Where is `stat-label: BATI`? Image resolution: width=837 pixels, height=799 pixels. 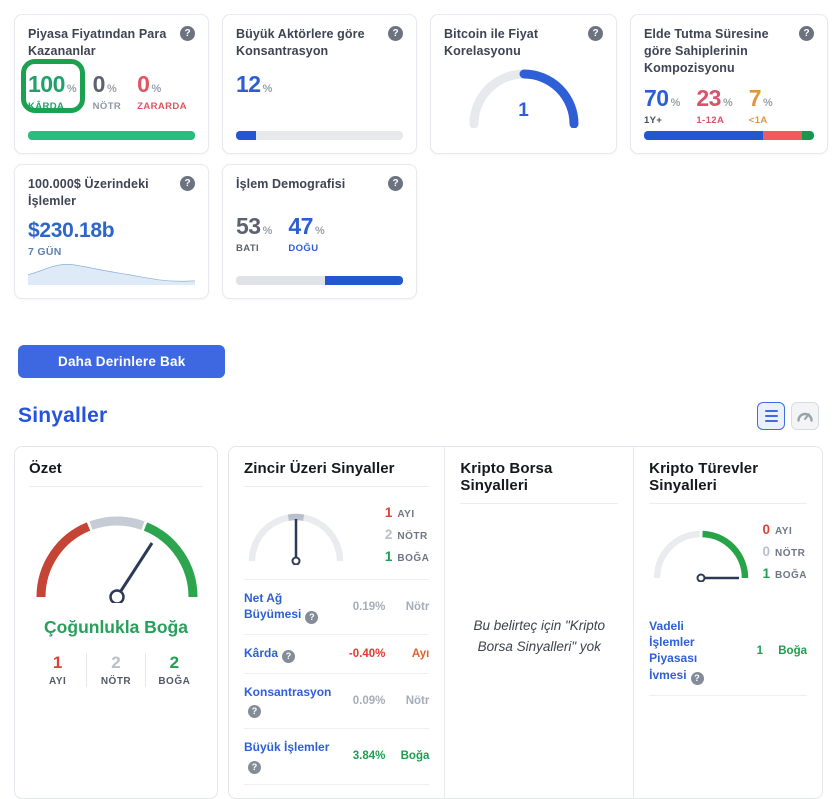 stat-label: BATI is located at coordinates (248, 248).